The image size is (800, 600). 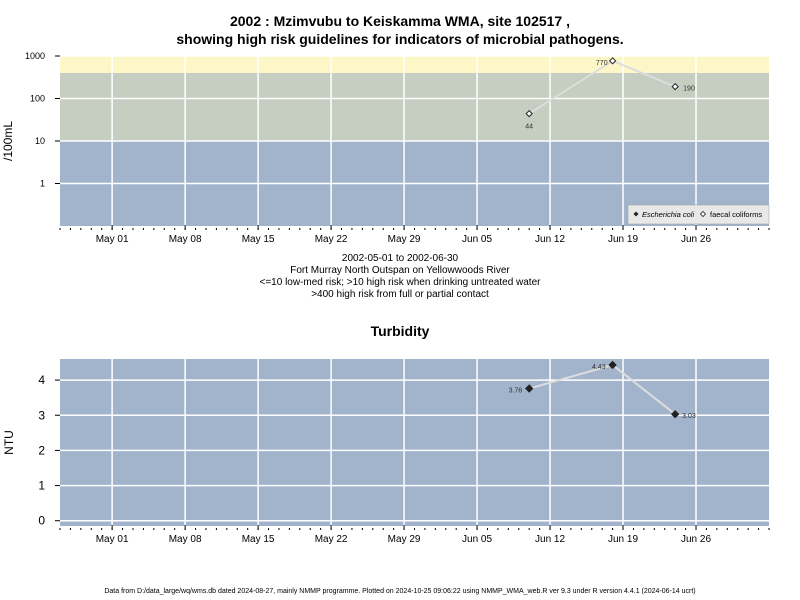 What do you see at coordinates (258, 239) in the screenshot?
I see `microbial-x-tick-label: May 15` at bounding box center [258, 239].